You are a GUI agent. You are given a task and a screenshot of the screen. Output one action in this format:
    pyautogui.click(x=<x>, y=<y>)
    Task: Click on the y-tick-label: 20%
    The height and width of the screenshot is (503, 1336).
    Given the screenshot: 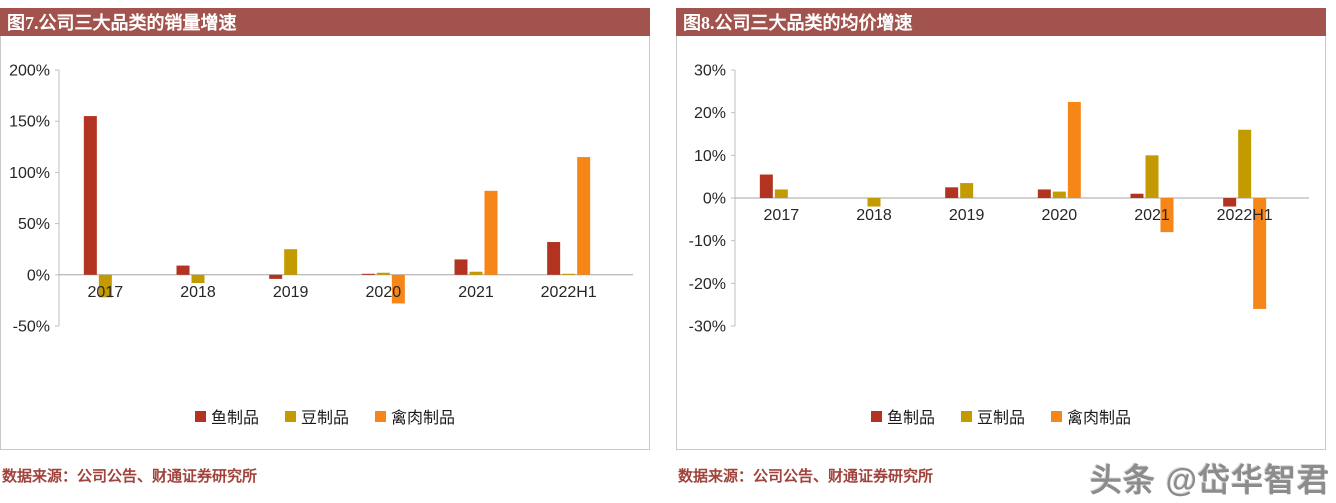 What is the action you would take?
    pyautogui.click(x=710, y=113)
    